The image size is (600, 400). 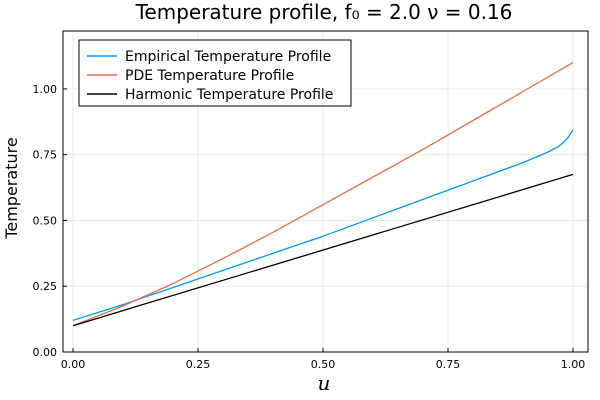 I want to click on x-tick-label: 0.25, so click(x=198, y=364).